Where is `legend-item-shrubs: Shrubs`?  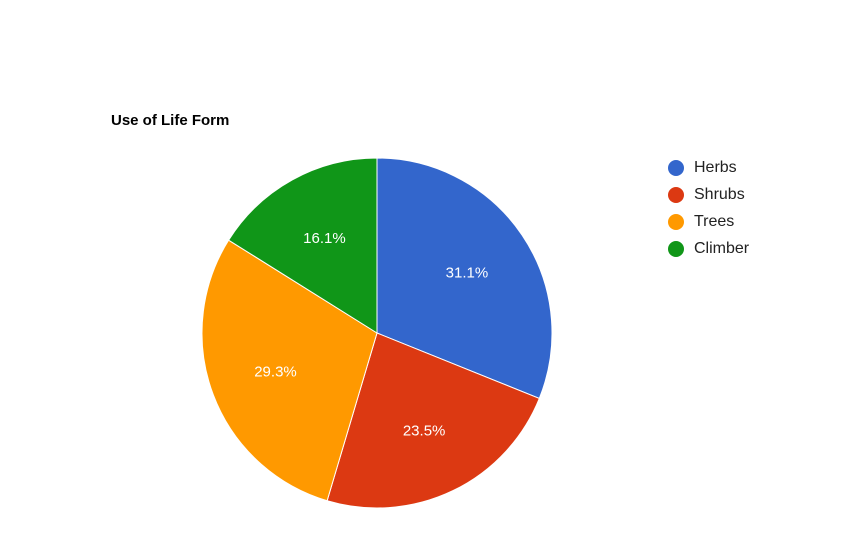
legend-item-shrubs: Shrubs is located at coordinates (708, 194).